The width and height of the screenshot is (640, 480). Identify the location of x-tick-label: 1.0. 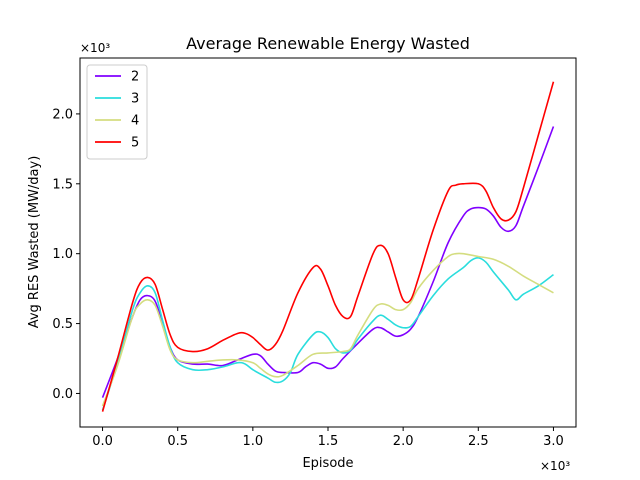
(253, 441).